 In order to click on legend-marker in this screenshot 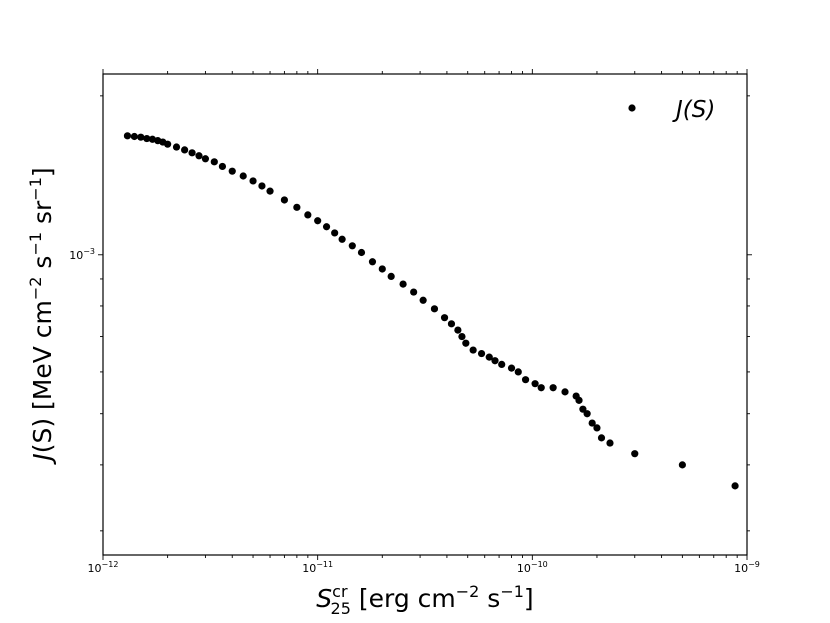, I will do `click(632, 108)`.